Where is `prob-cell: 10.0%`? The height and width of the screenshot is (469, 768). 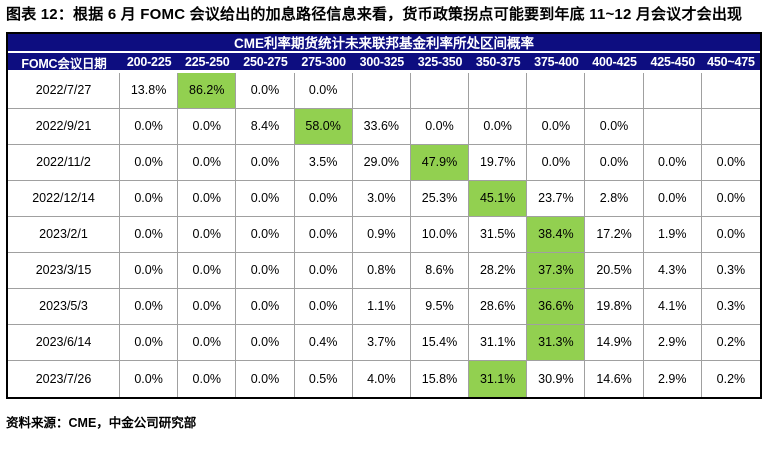
prob-cell: 10.0% is located at coordinates (440, 234).